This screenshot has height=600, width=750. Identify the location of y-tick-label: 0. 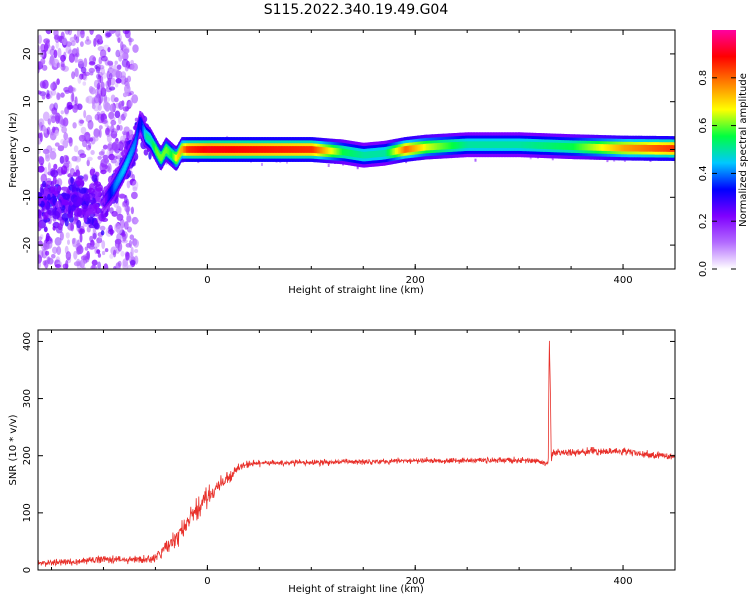
(27, 570).